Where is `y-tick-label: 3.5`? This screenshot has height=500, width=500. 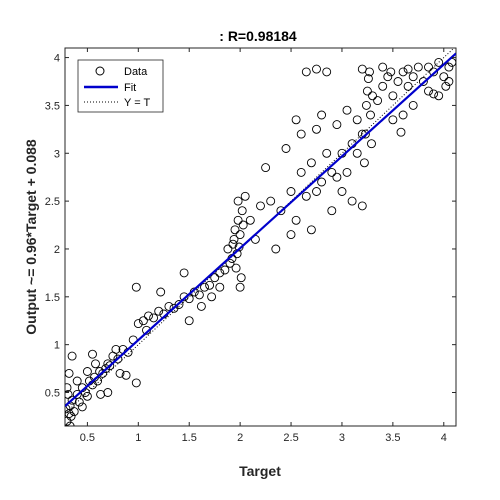 y-tick-label: 3.5 is located at coordinates (52, 106).